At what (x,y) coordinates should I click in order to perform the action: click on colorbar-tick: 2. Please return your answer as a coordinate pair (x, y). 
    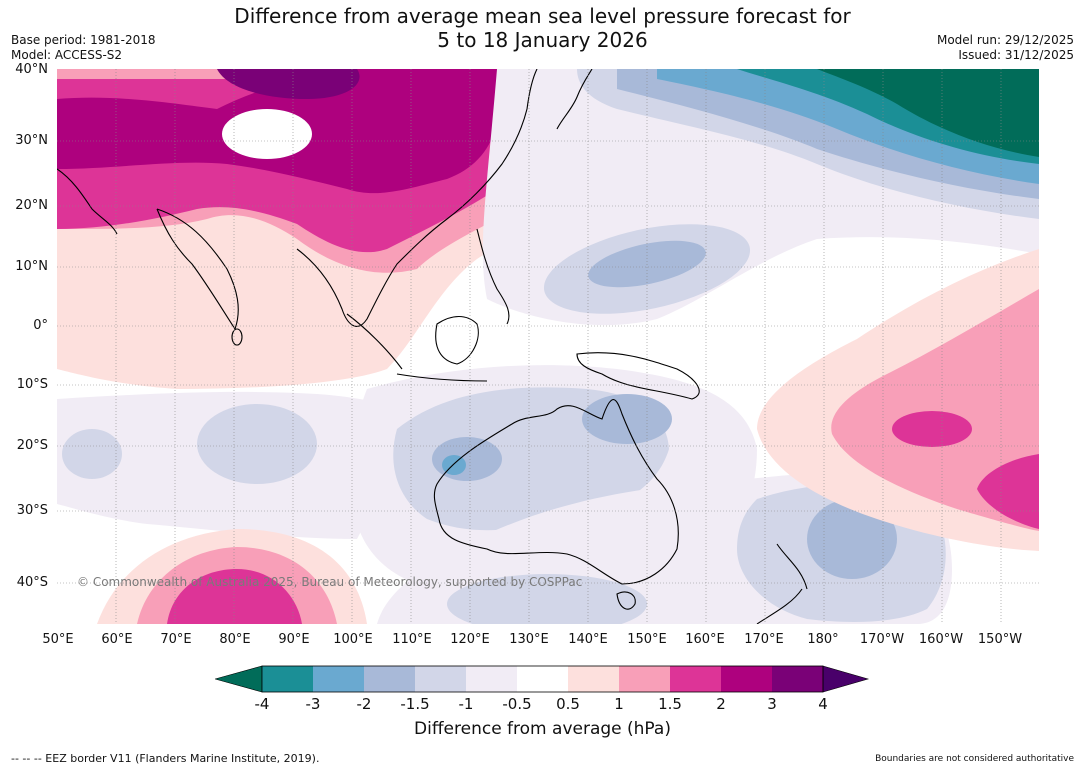
    Looking at the image, I should click on (721, 704).